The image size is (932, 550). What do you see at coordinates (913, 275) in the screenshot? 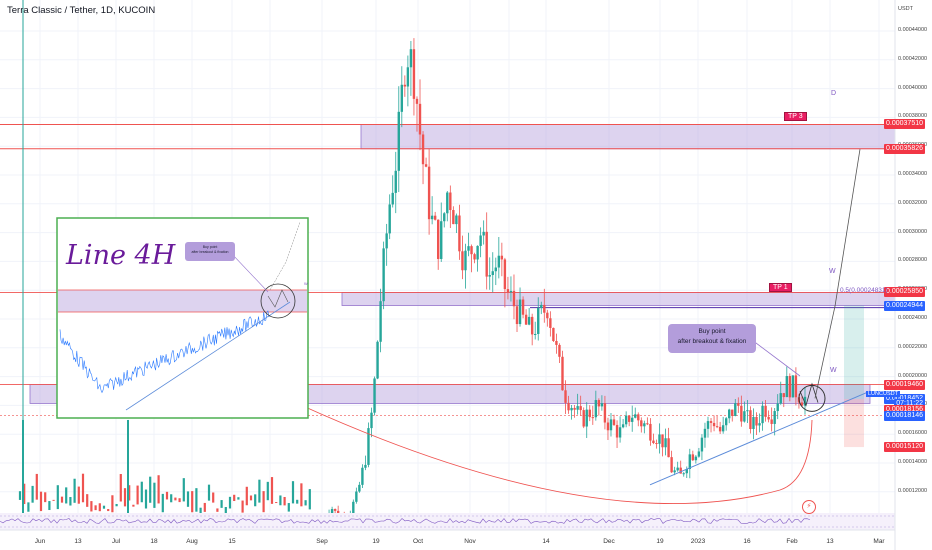
I see `price-axis` at bounding box center [913, 275].